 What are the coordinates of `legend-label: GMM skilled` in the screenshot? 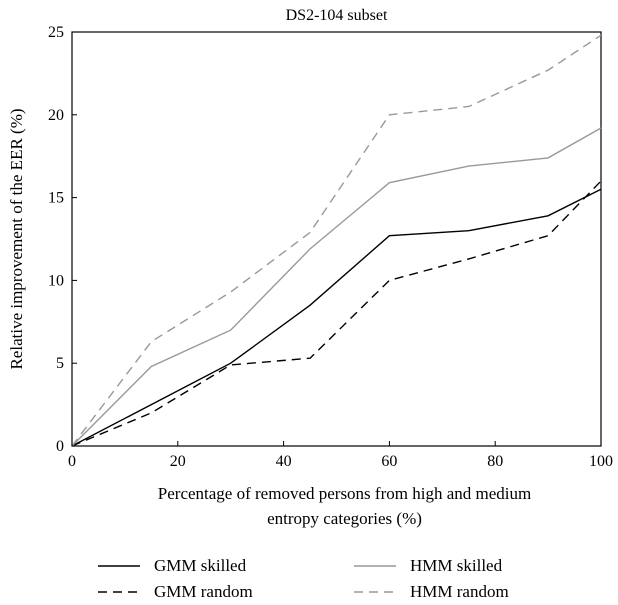 It's located at (200, 565).